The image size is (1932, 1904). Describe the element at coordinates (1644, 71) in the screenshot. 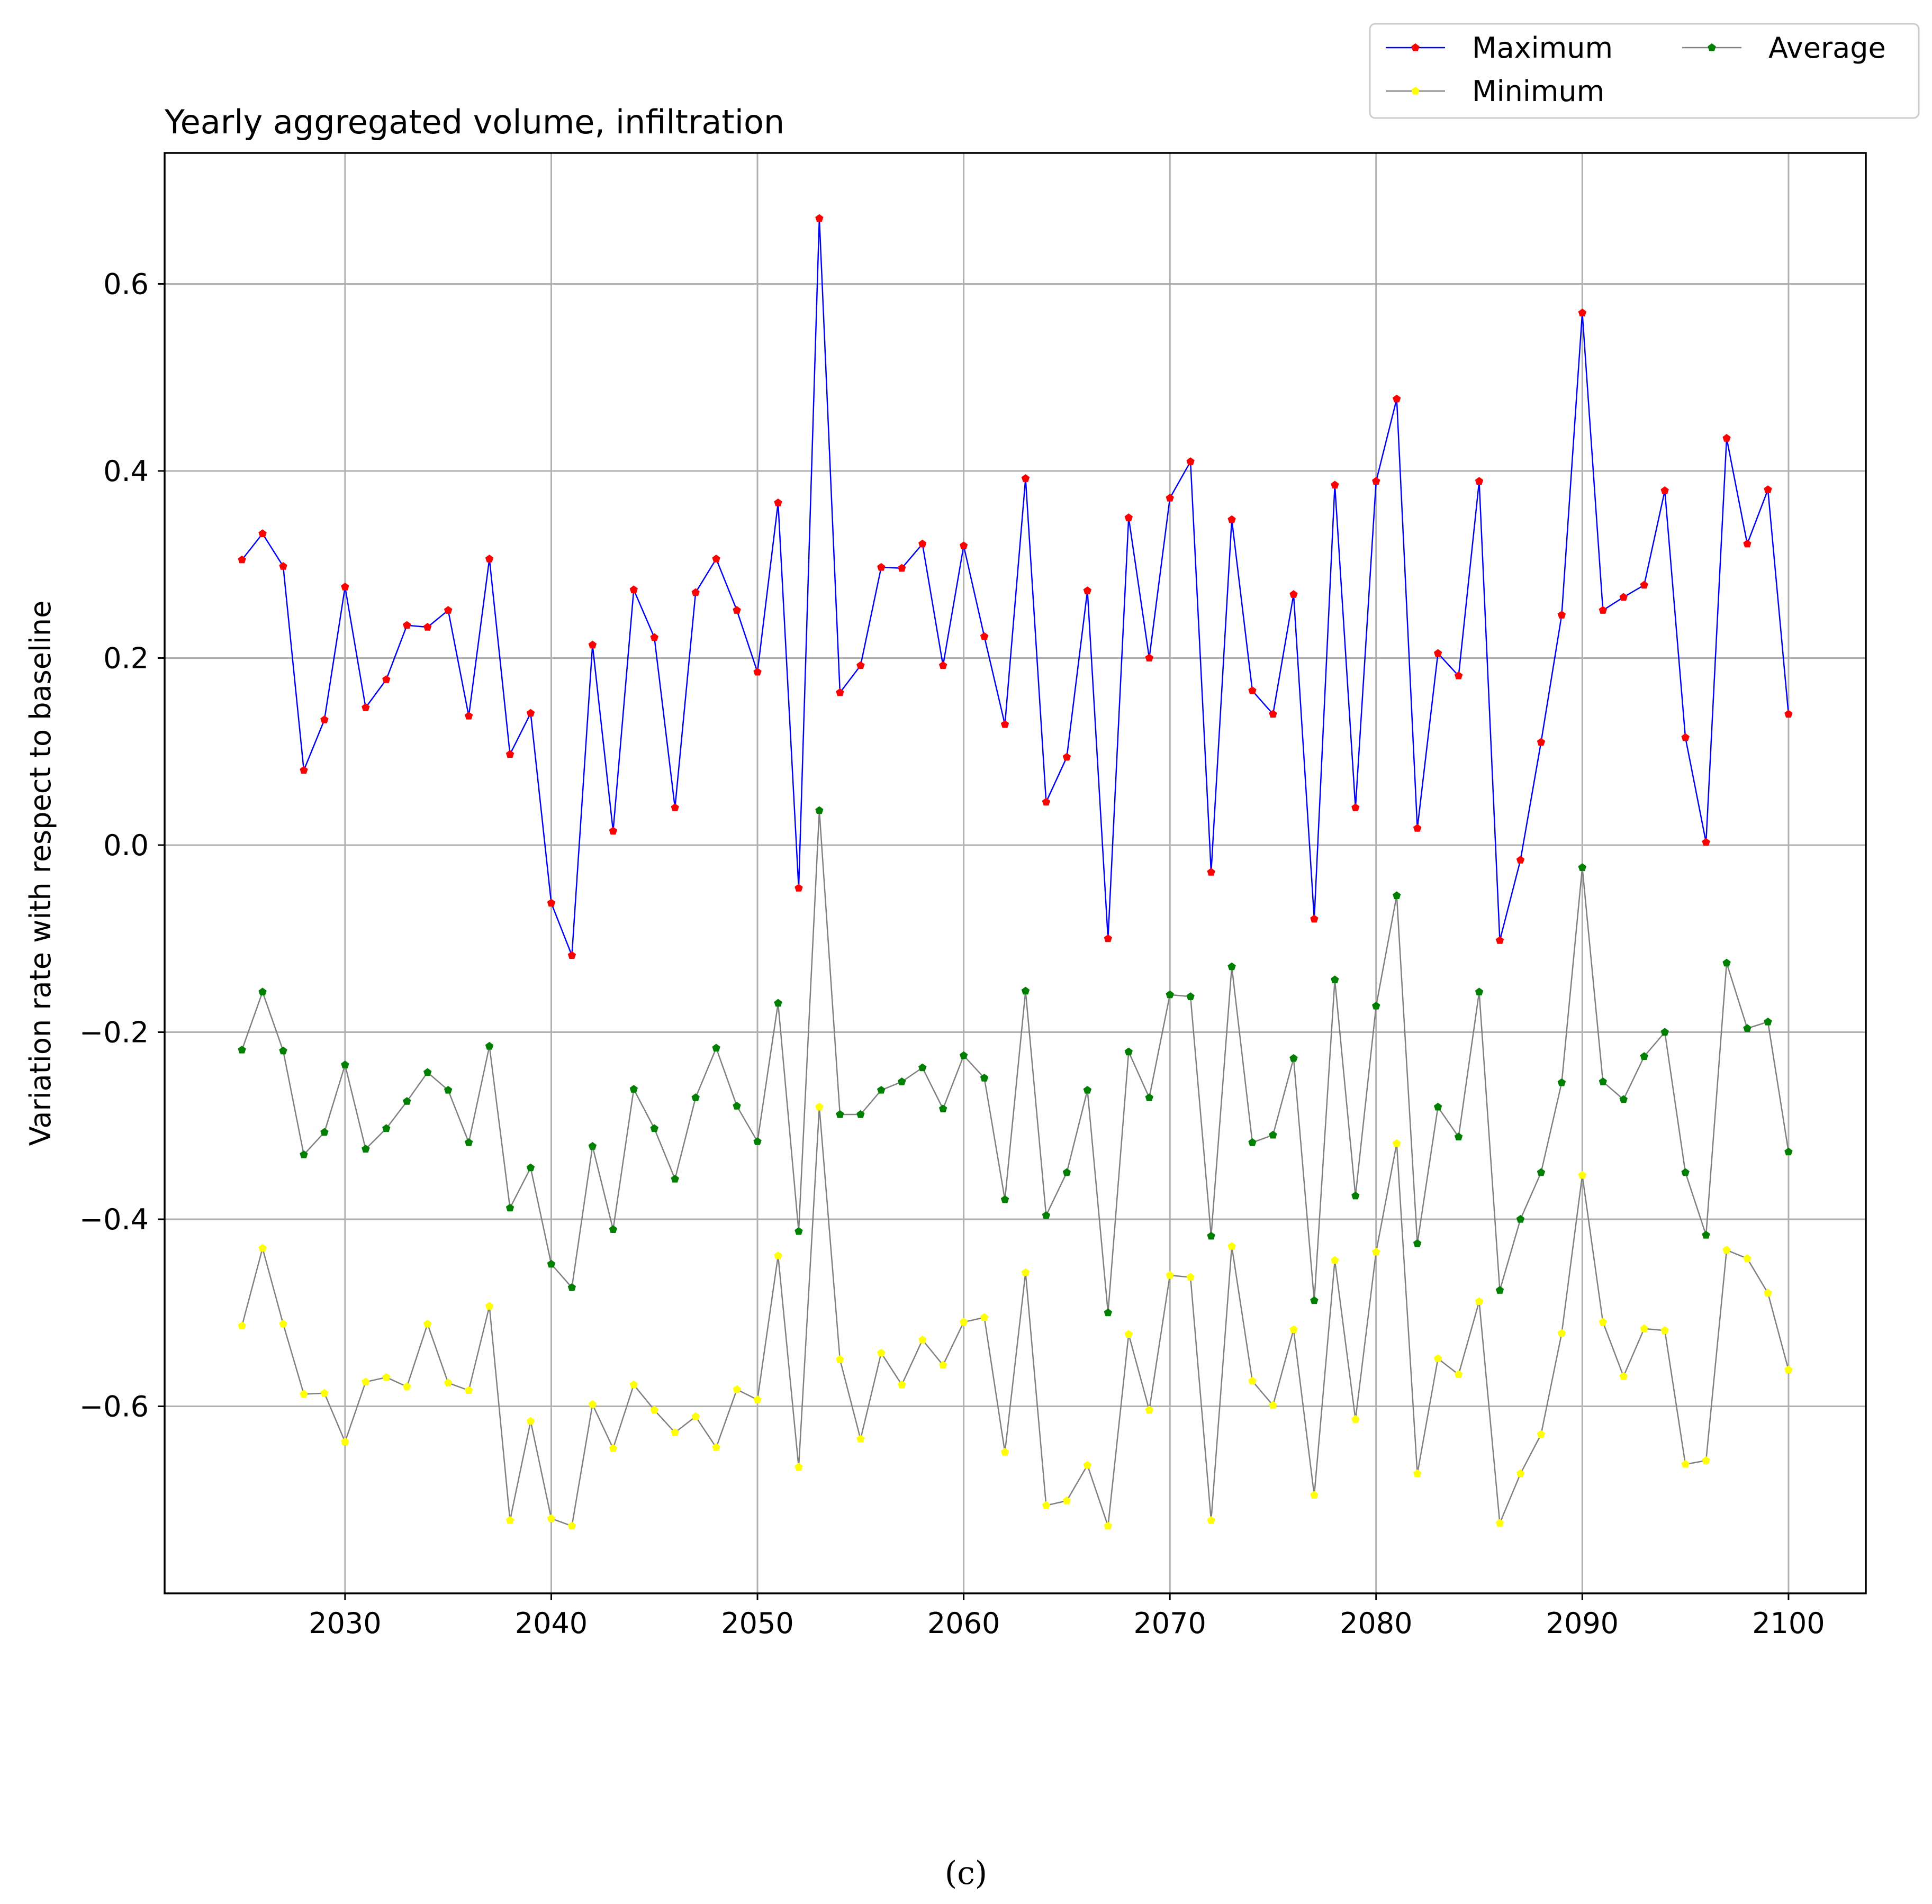

I see `legend: Maximum Minimum Average` at that location.